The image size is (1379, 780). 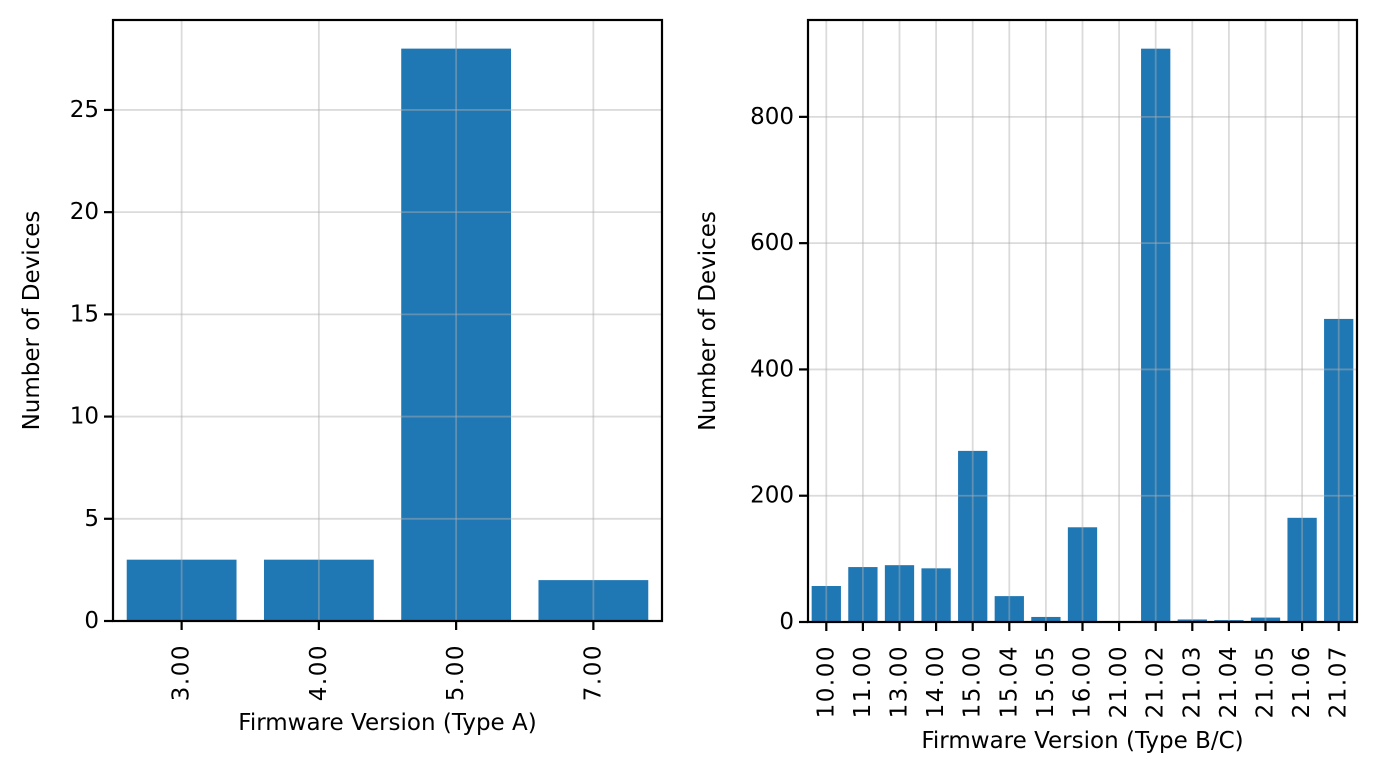 I want to click on y-tick-label: 800, so click(x=772, y=117).